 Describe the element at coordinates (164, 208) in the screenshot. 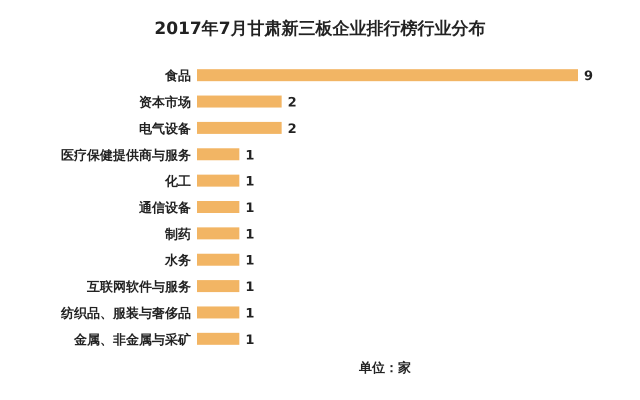

I see `y-tick-label: 通信设备` at that location.